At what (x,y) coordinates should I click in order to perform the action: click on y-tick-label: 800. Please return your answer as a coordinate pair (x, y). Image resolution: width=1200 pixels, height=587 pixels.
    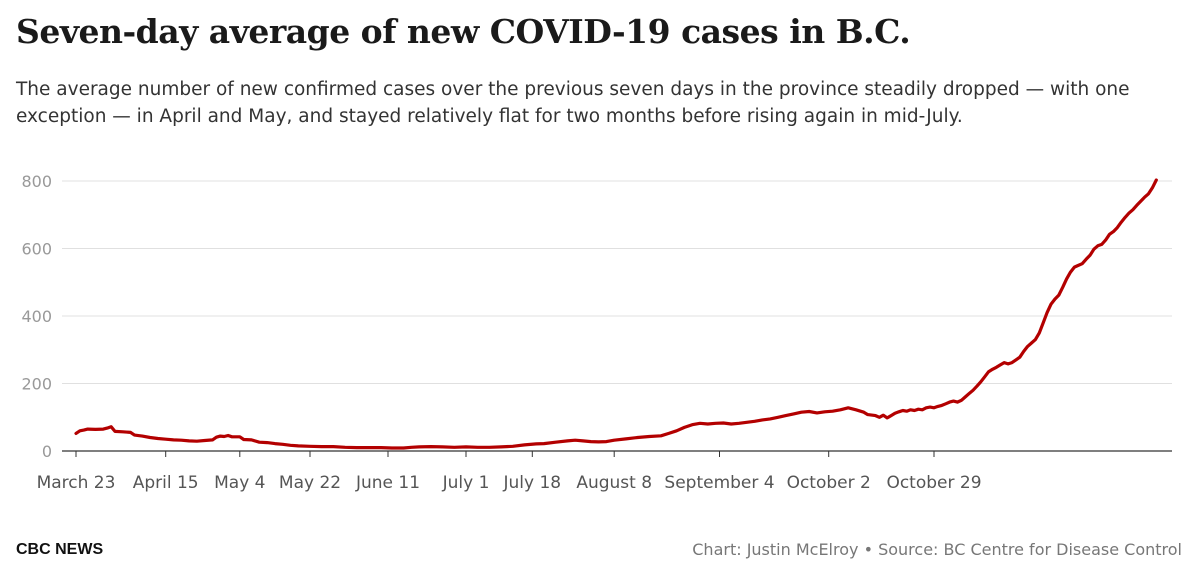
    Looking at the image, I should click on (36, 181).